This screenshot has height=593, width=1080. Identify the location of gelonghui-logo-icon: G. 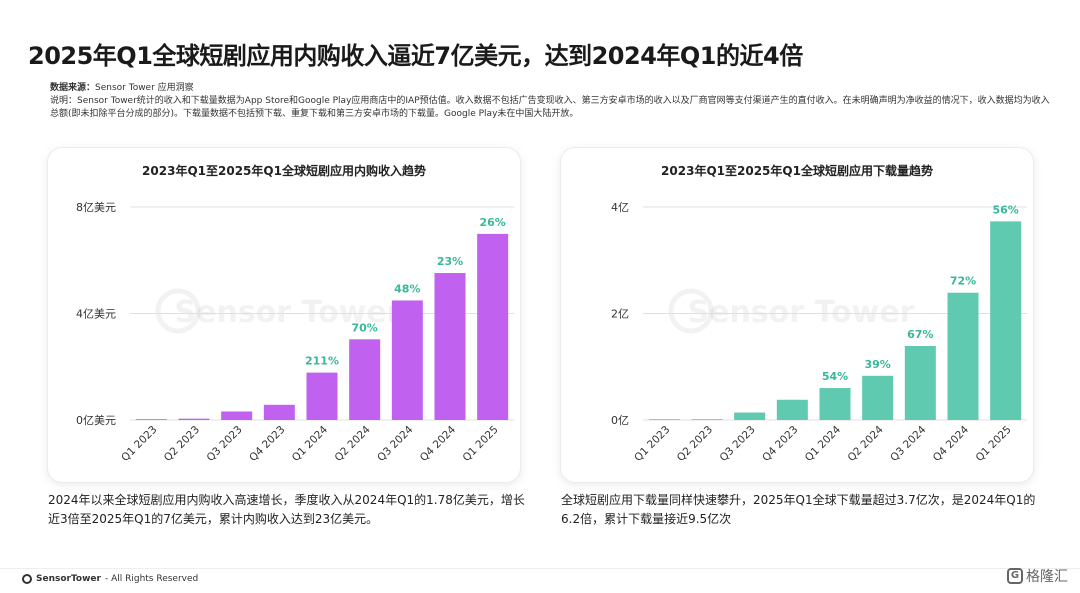
(1015, 576).